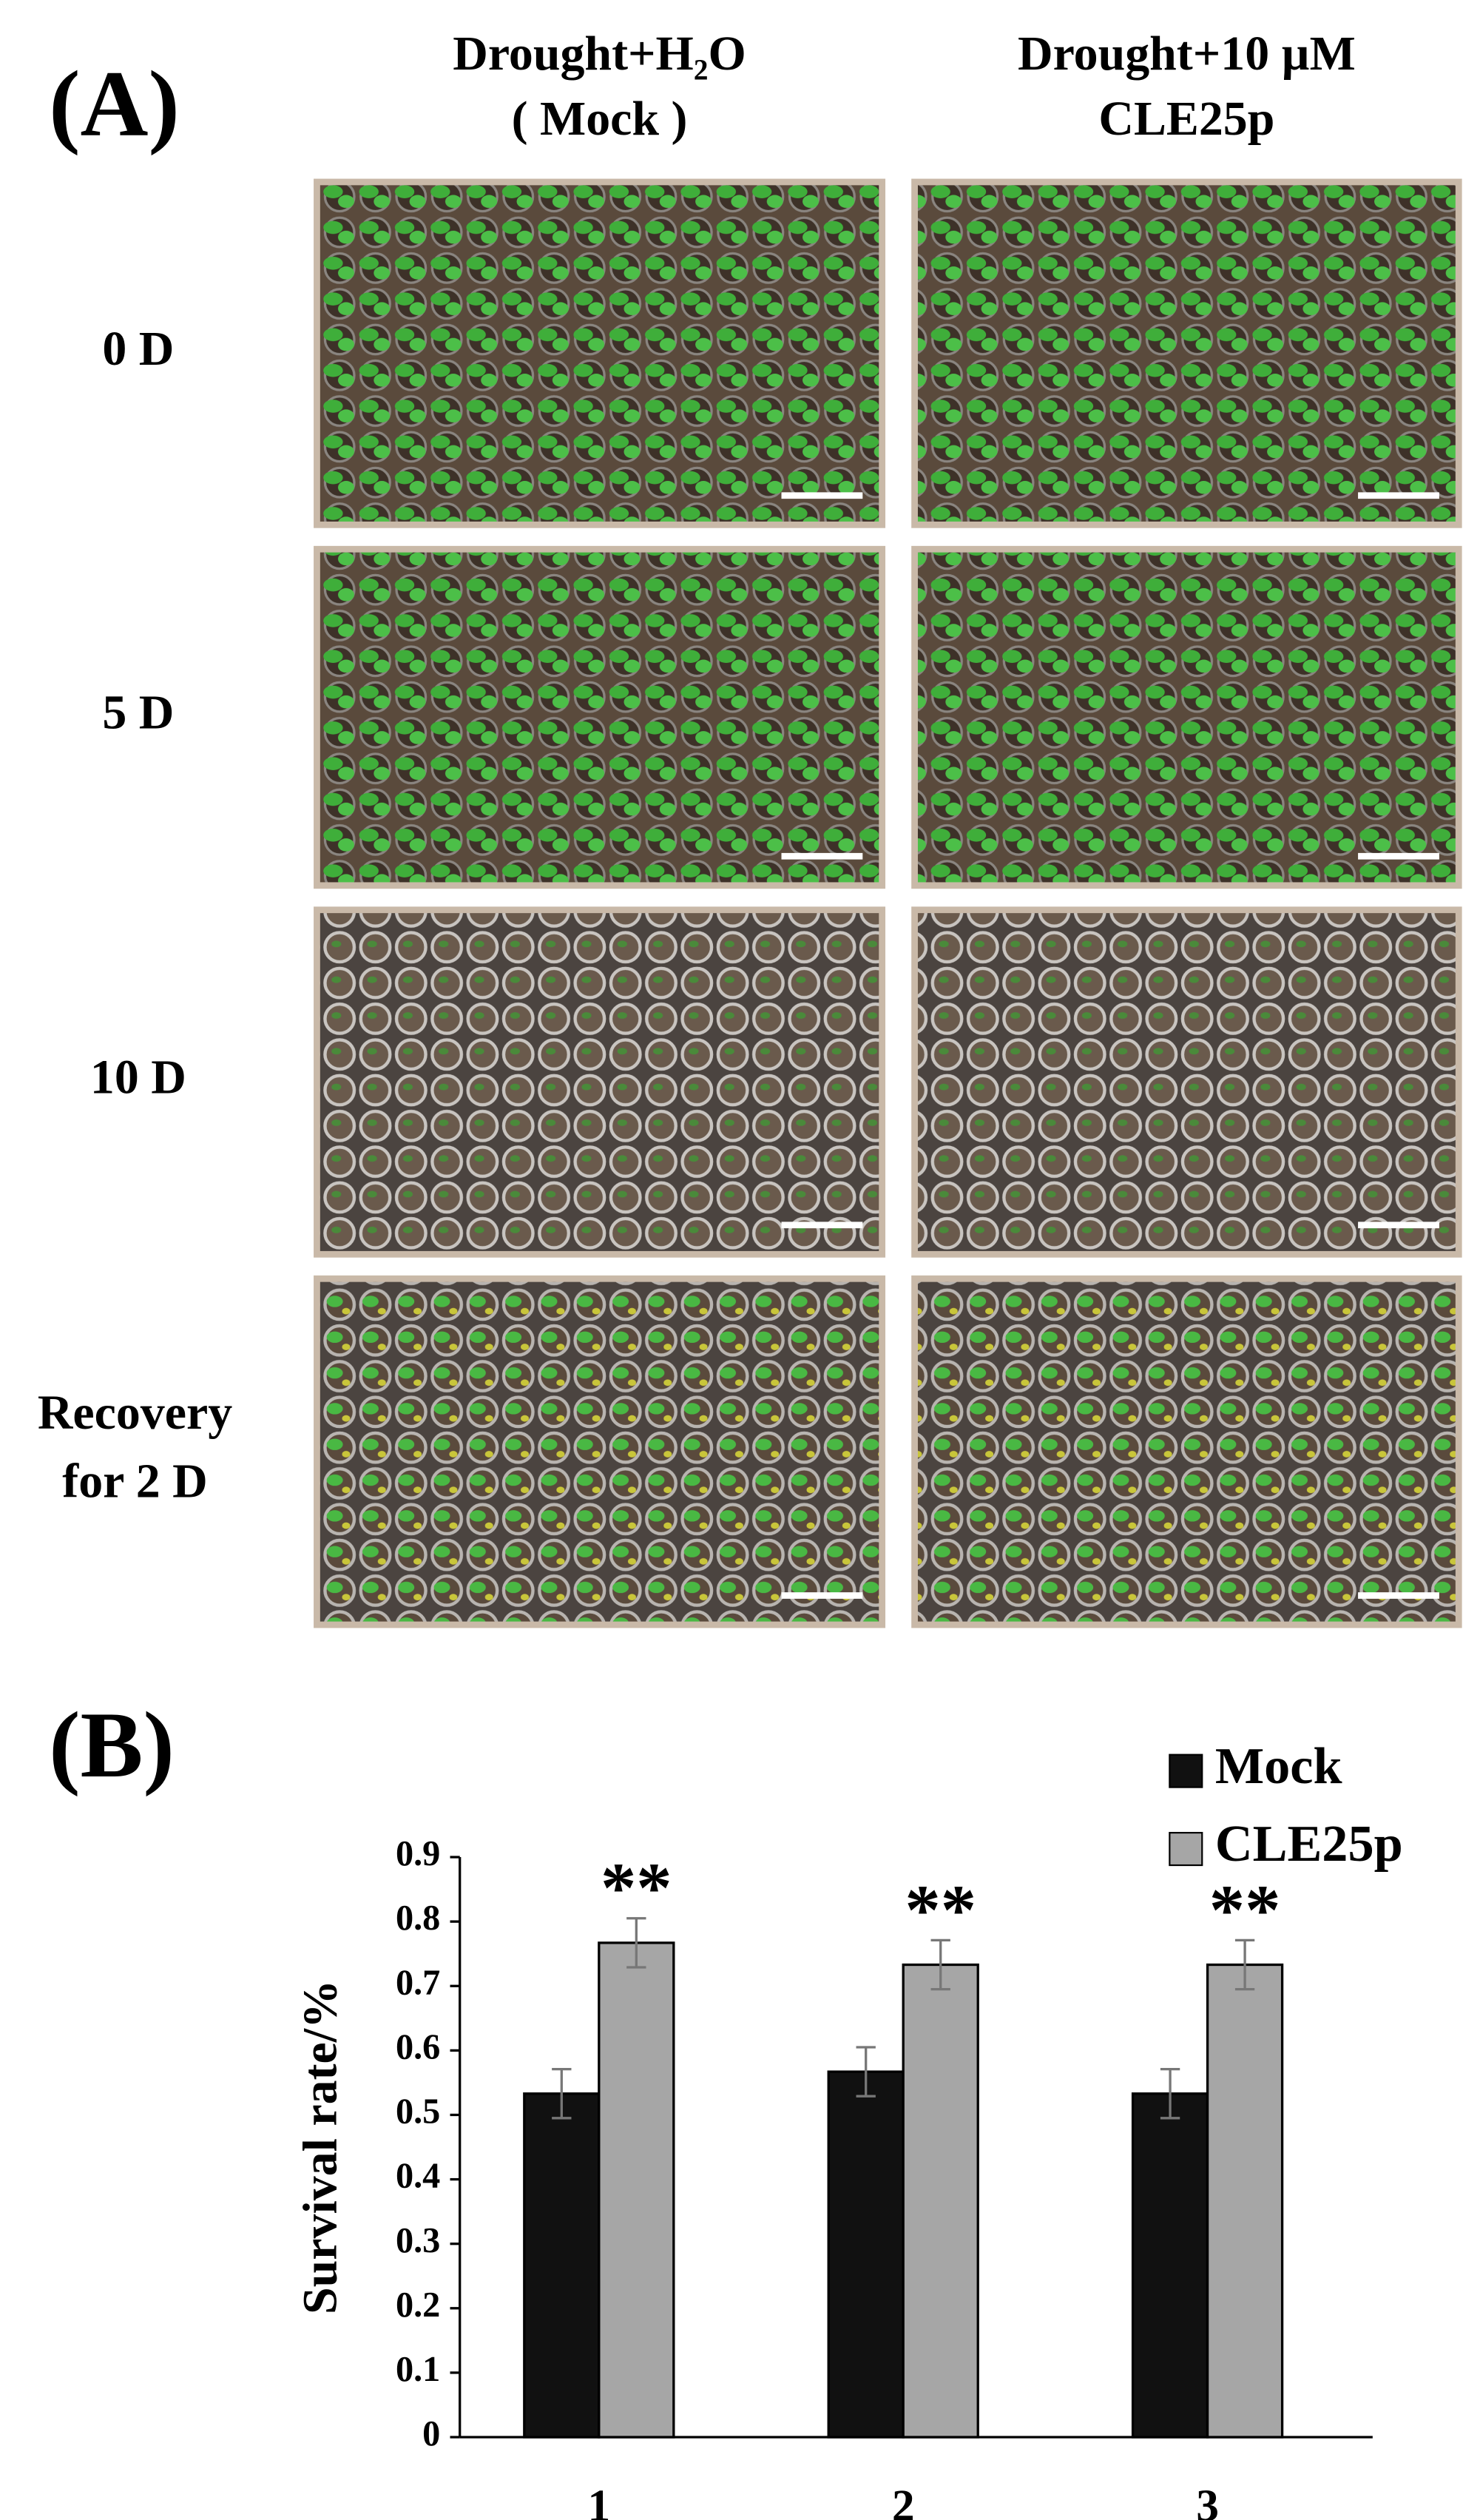  What do you see at coordinates (138, 1078) in the screenshot?
I see `row-label: 10 D` at bounding box center [138, 1078].